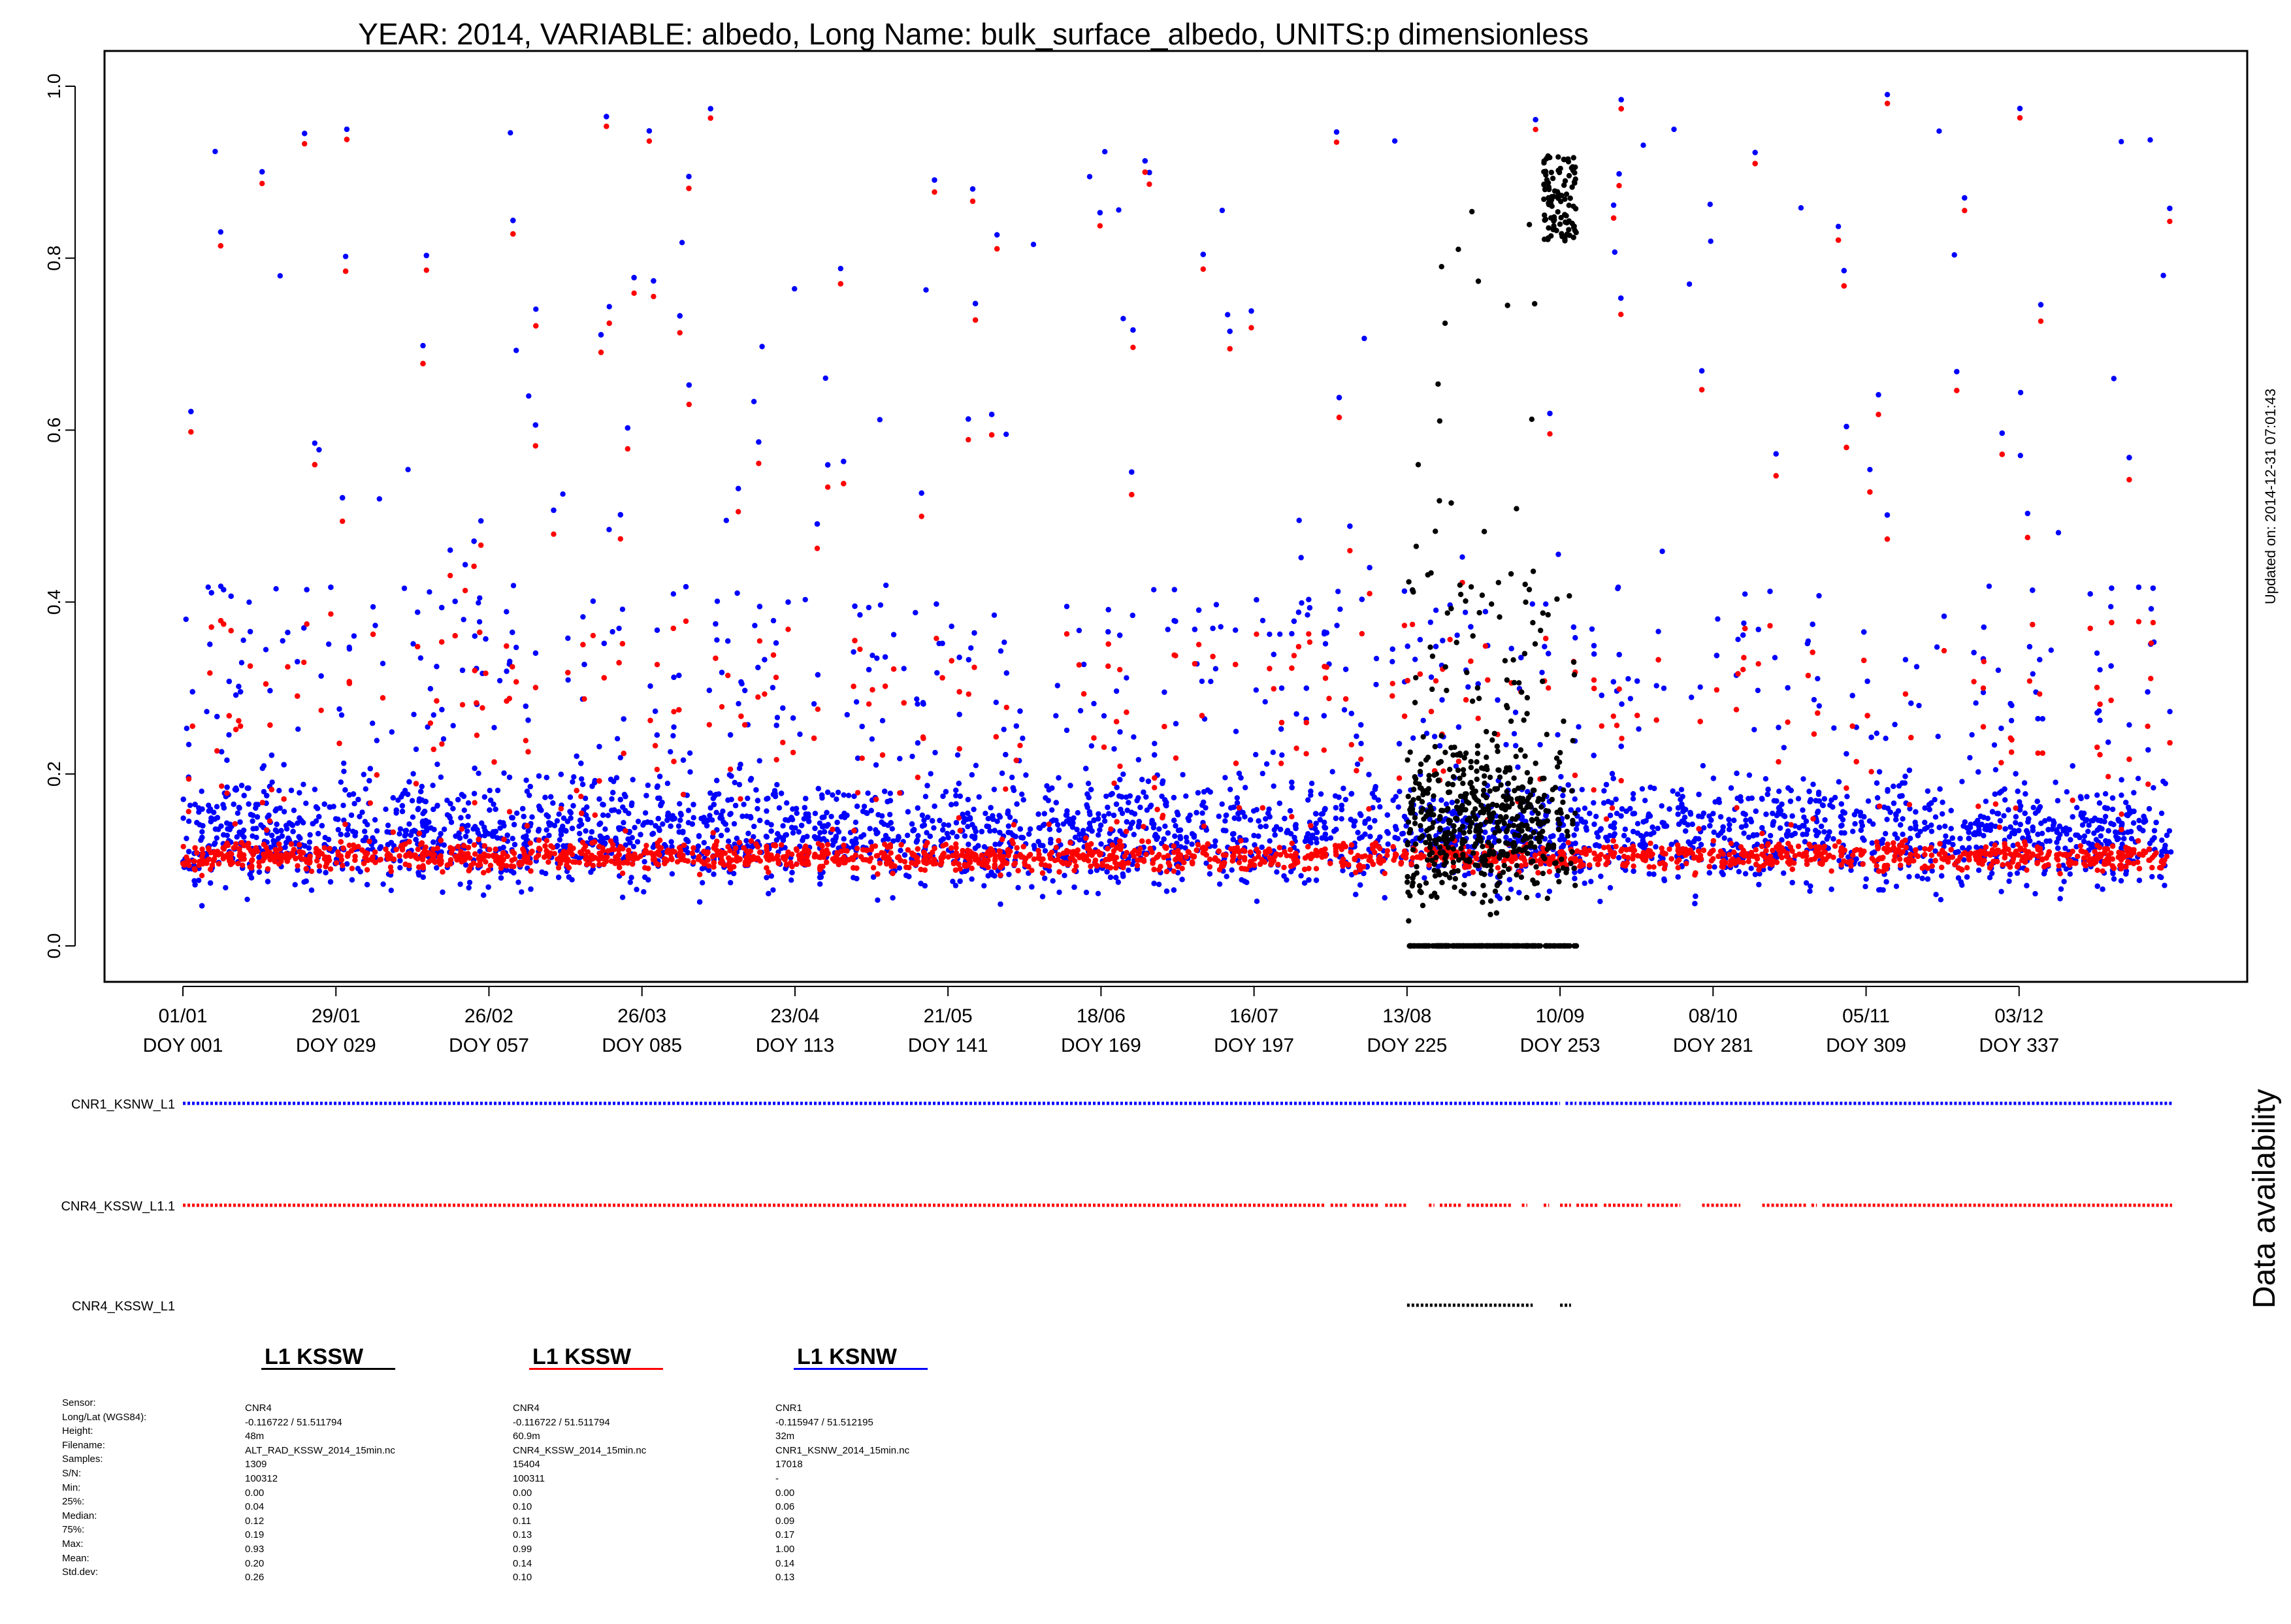 The height and width of the screenshot is (1624, 2291). I want to click on x-tick-label-date: 21/05, so click(949, 1016).